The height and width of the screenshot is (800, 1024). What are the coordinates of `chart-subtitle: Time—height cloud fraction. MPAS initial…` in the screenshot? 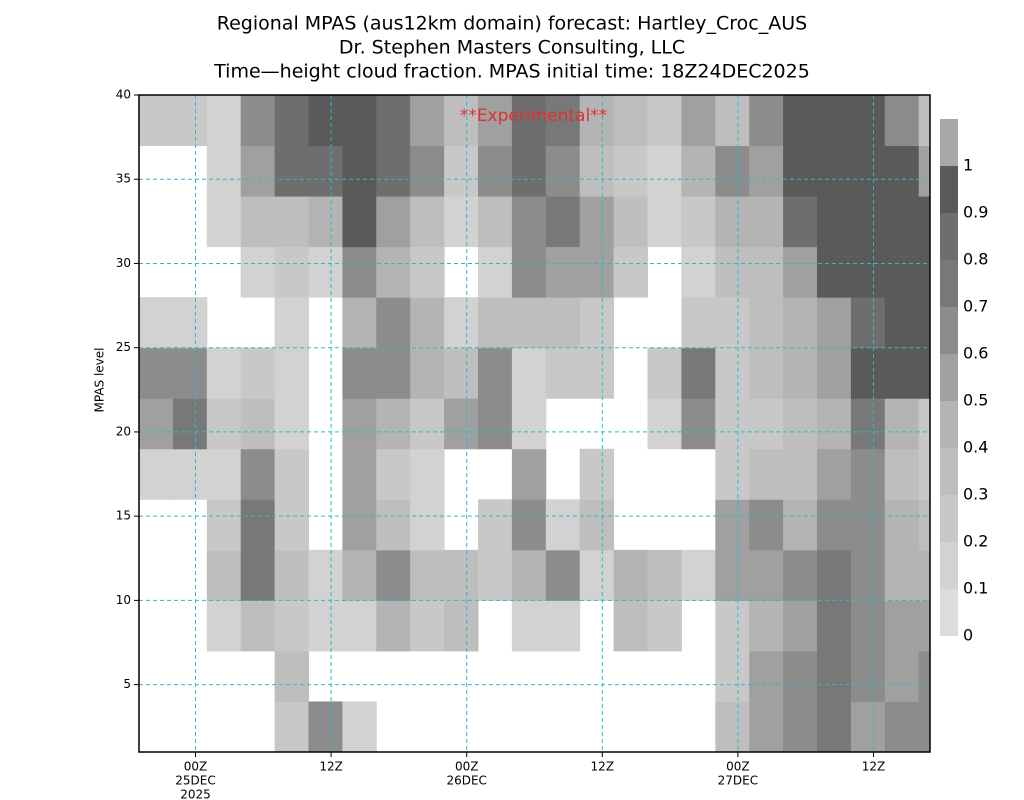 It's located at (511, 72).